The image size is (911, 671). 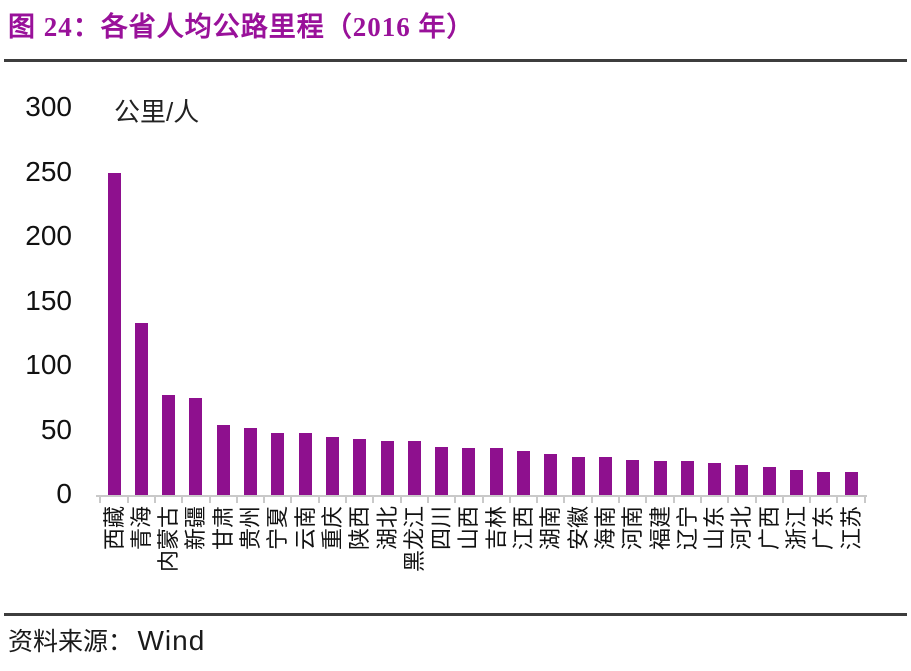 I want to click on x-axis-label: 湖北, so click(x=387, y=528).